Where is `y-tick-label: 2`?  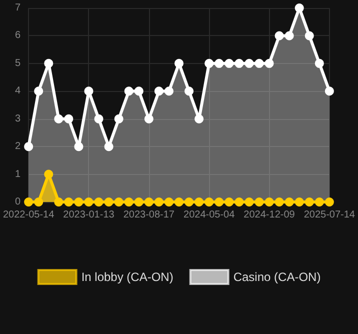 y-tick-label: 2 is located at coordinates (18, 146).